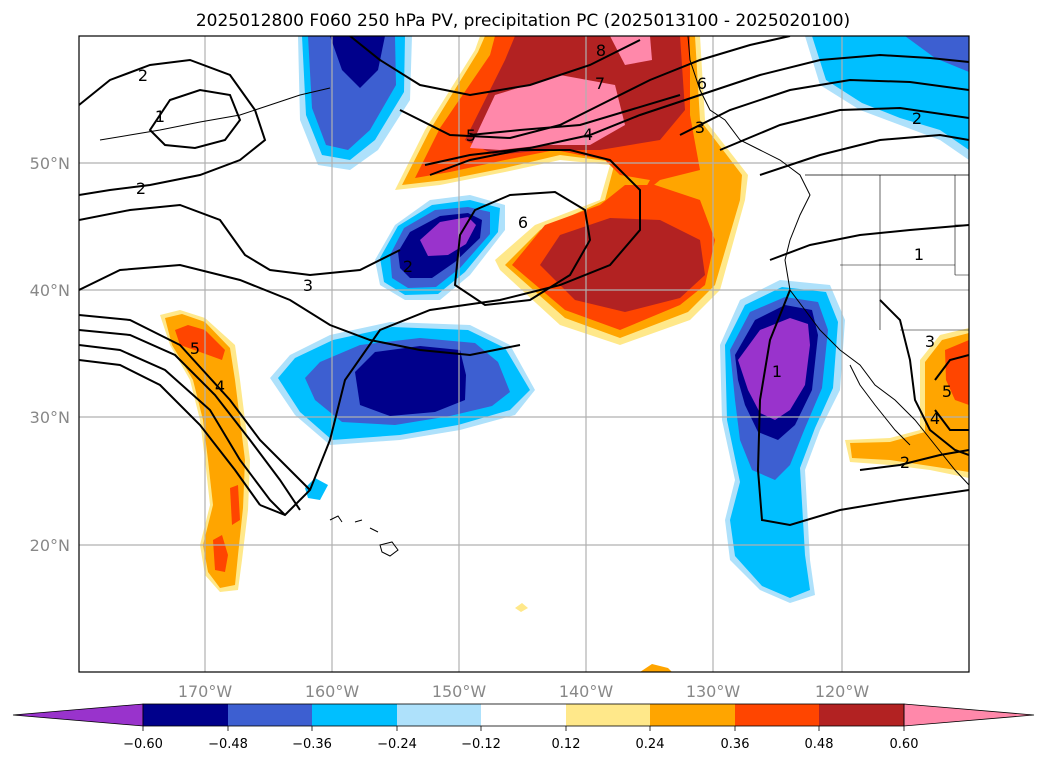  Describe the element at coordinates (397, 744) in the screenshot. I see `colorbar-tick-label: −0.24` at that location.